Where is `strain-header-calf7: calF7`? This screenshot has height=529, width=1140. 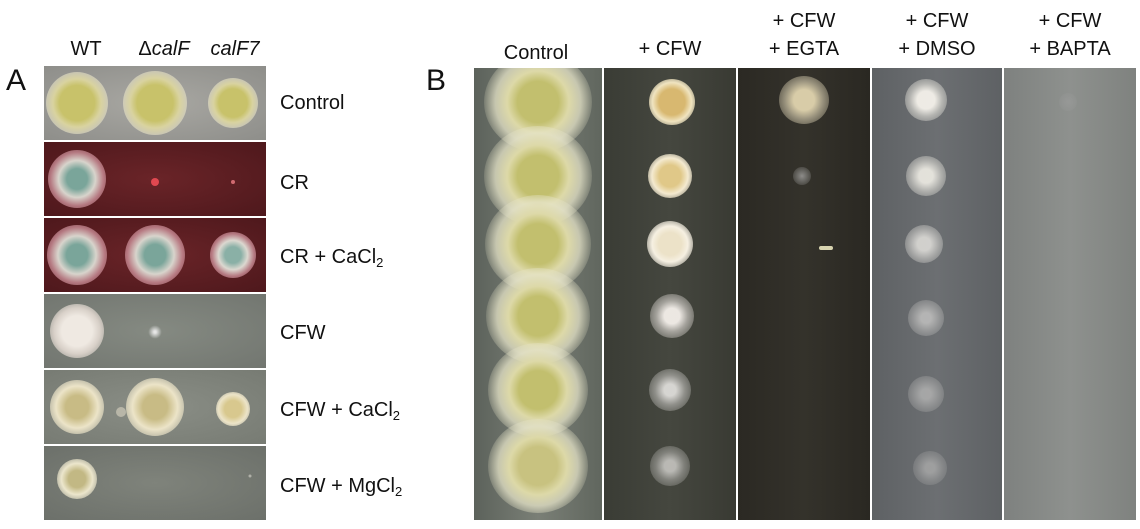 strain-header-calf7: calF7 is located at coordinates (235, 49).